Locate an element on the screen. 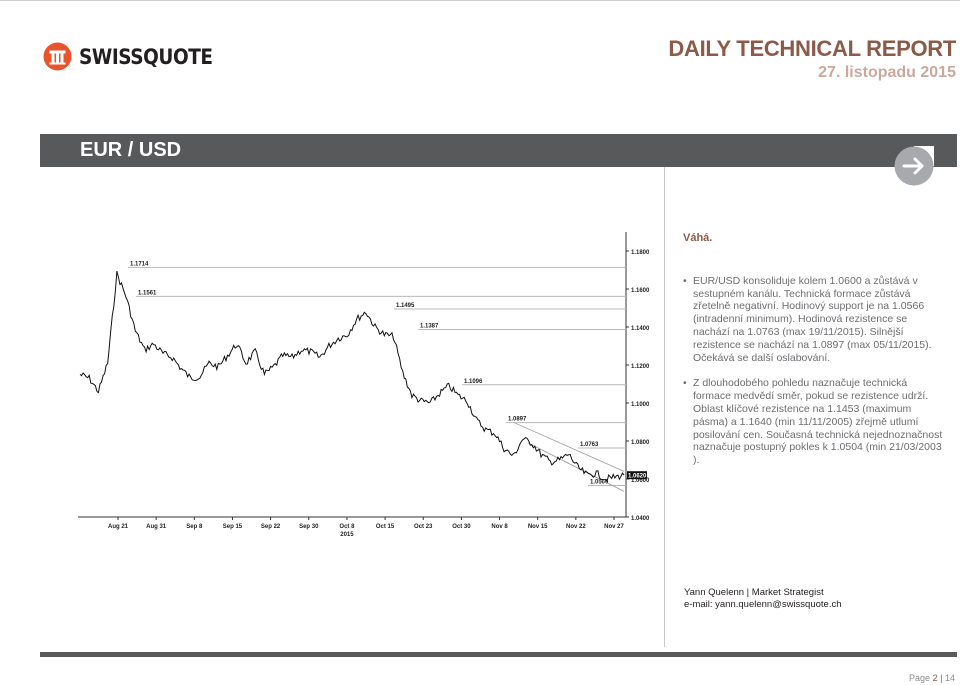 Image resolution: width=960 pixels, height=685 pixels. x-tick-label: Nov 15 is located at coordinates (538, 527).